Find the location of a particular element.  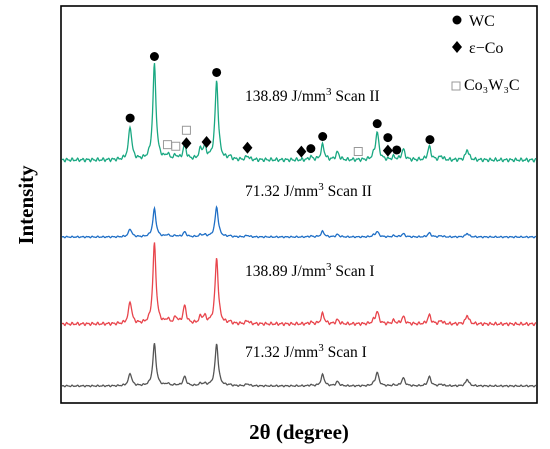

epsilon-co-marker-icon is located at coordinates (457, 47).